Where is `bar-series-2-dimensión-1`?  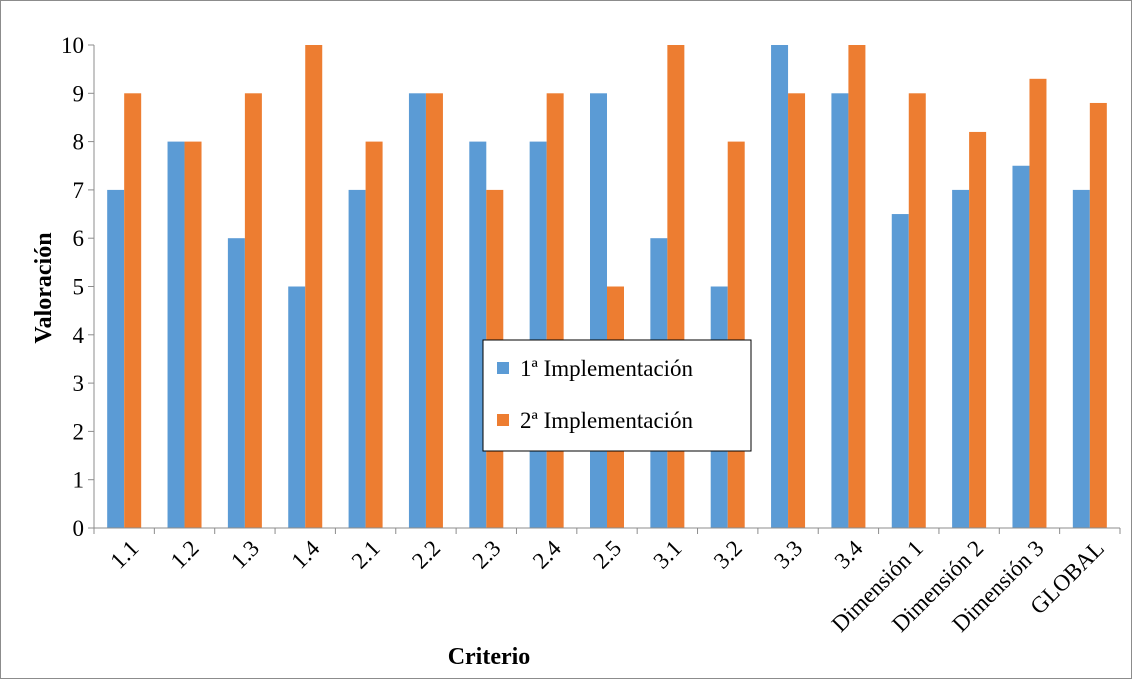 bar-series-2-dimensión-1 is located at coordinates (917, 311).